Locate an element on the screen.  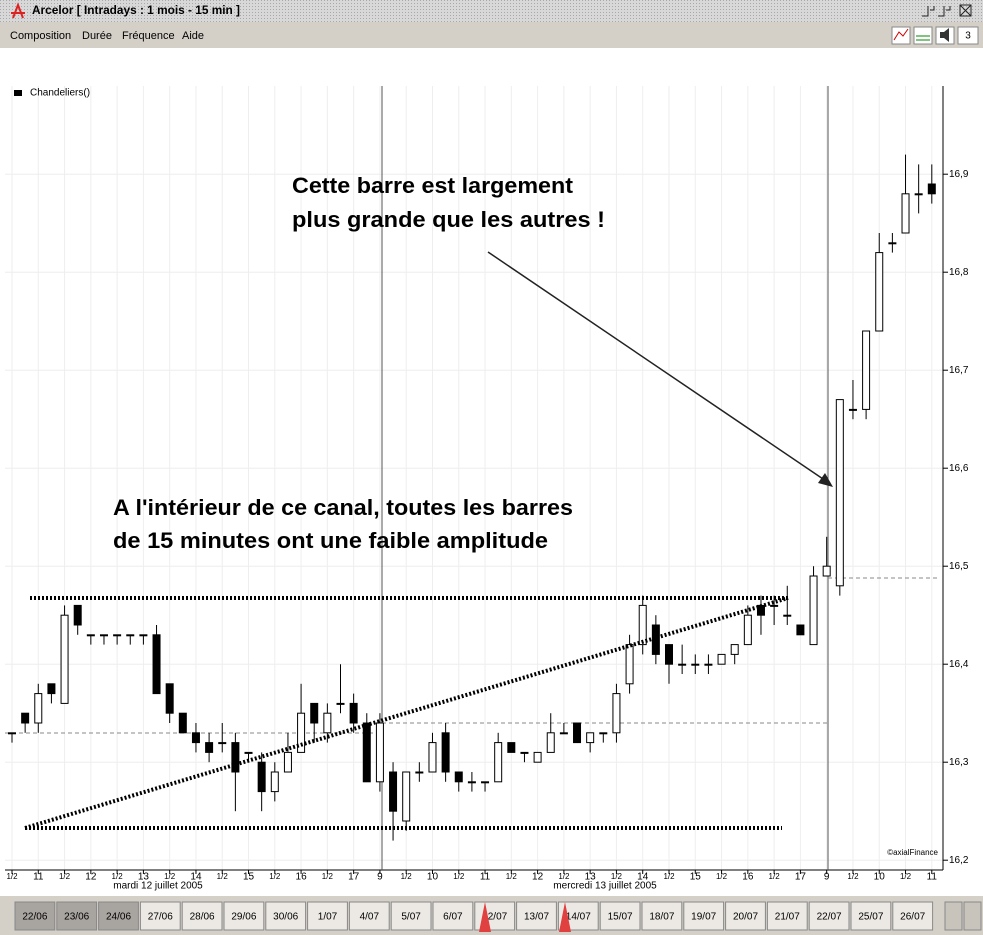
date-tab-label: 30/06 is located at coordinates (285, 917).